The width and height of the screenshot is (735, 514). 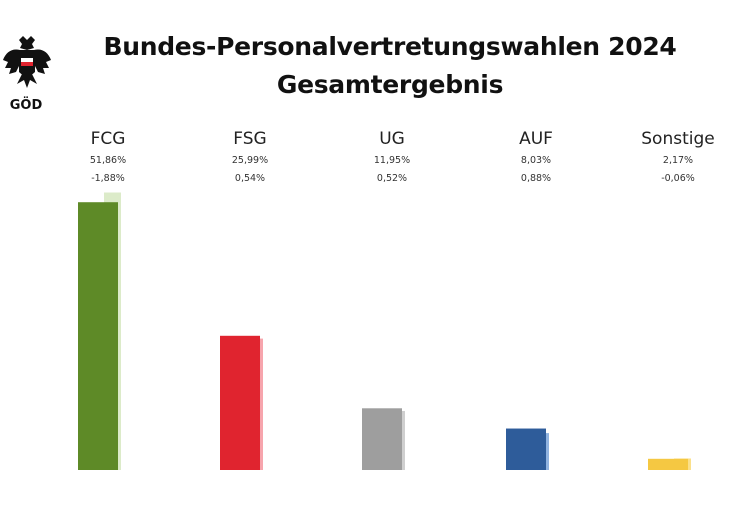 What do you see at coordinates (536, 178) in the screenshot?
I see `change-label-auf: 0,88%` at bounding box center [536, 178].